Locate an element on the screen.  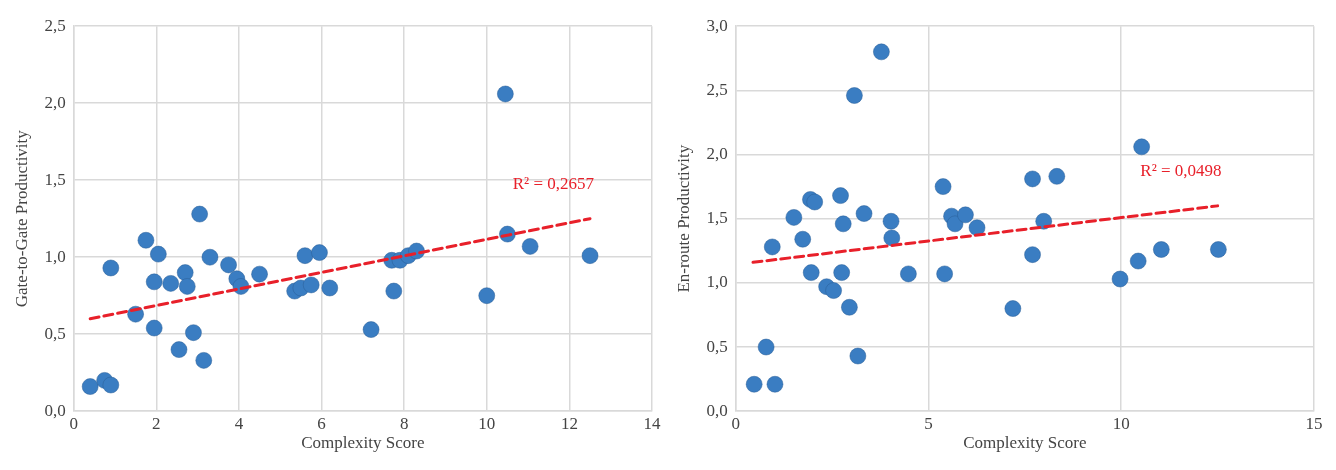
x-tick-label: 14 is located at coordinates (652, 423).